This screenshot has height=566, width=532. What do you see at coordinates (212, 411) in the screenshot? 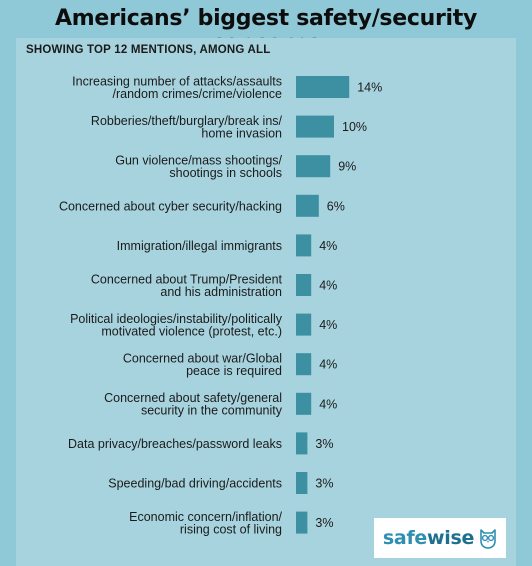
I see `category-label-line: security in the community` at bounding box center [212, 411].